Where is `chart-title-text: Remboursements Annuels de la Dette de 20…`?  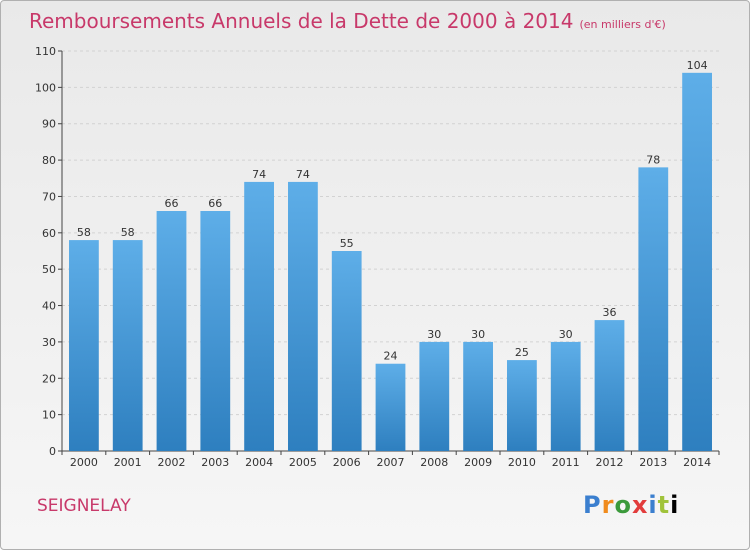
chart-title-text: Remboursements Annuels de la Dette de 20… is located at coordinates (301, 21).